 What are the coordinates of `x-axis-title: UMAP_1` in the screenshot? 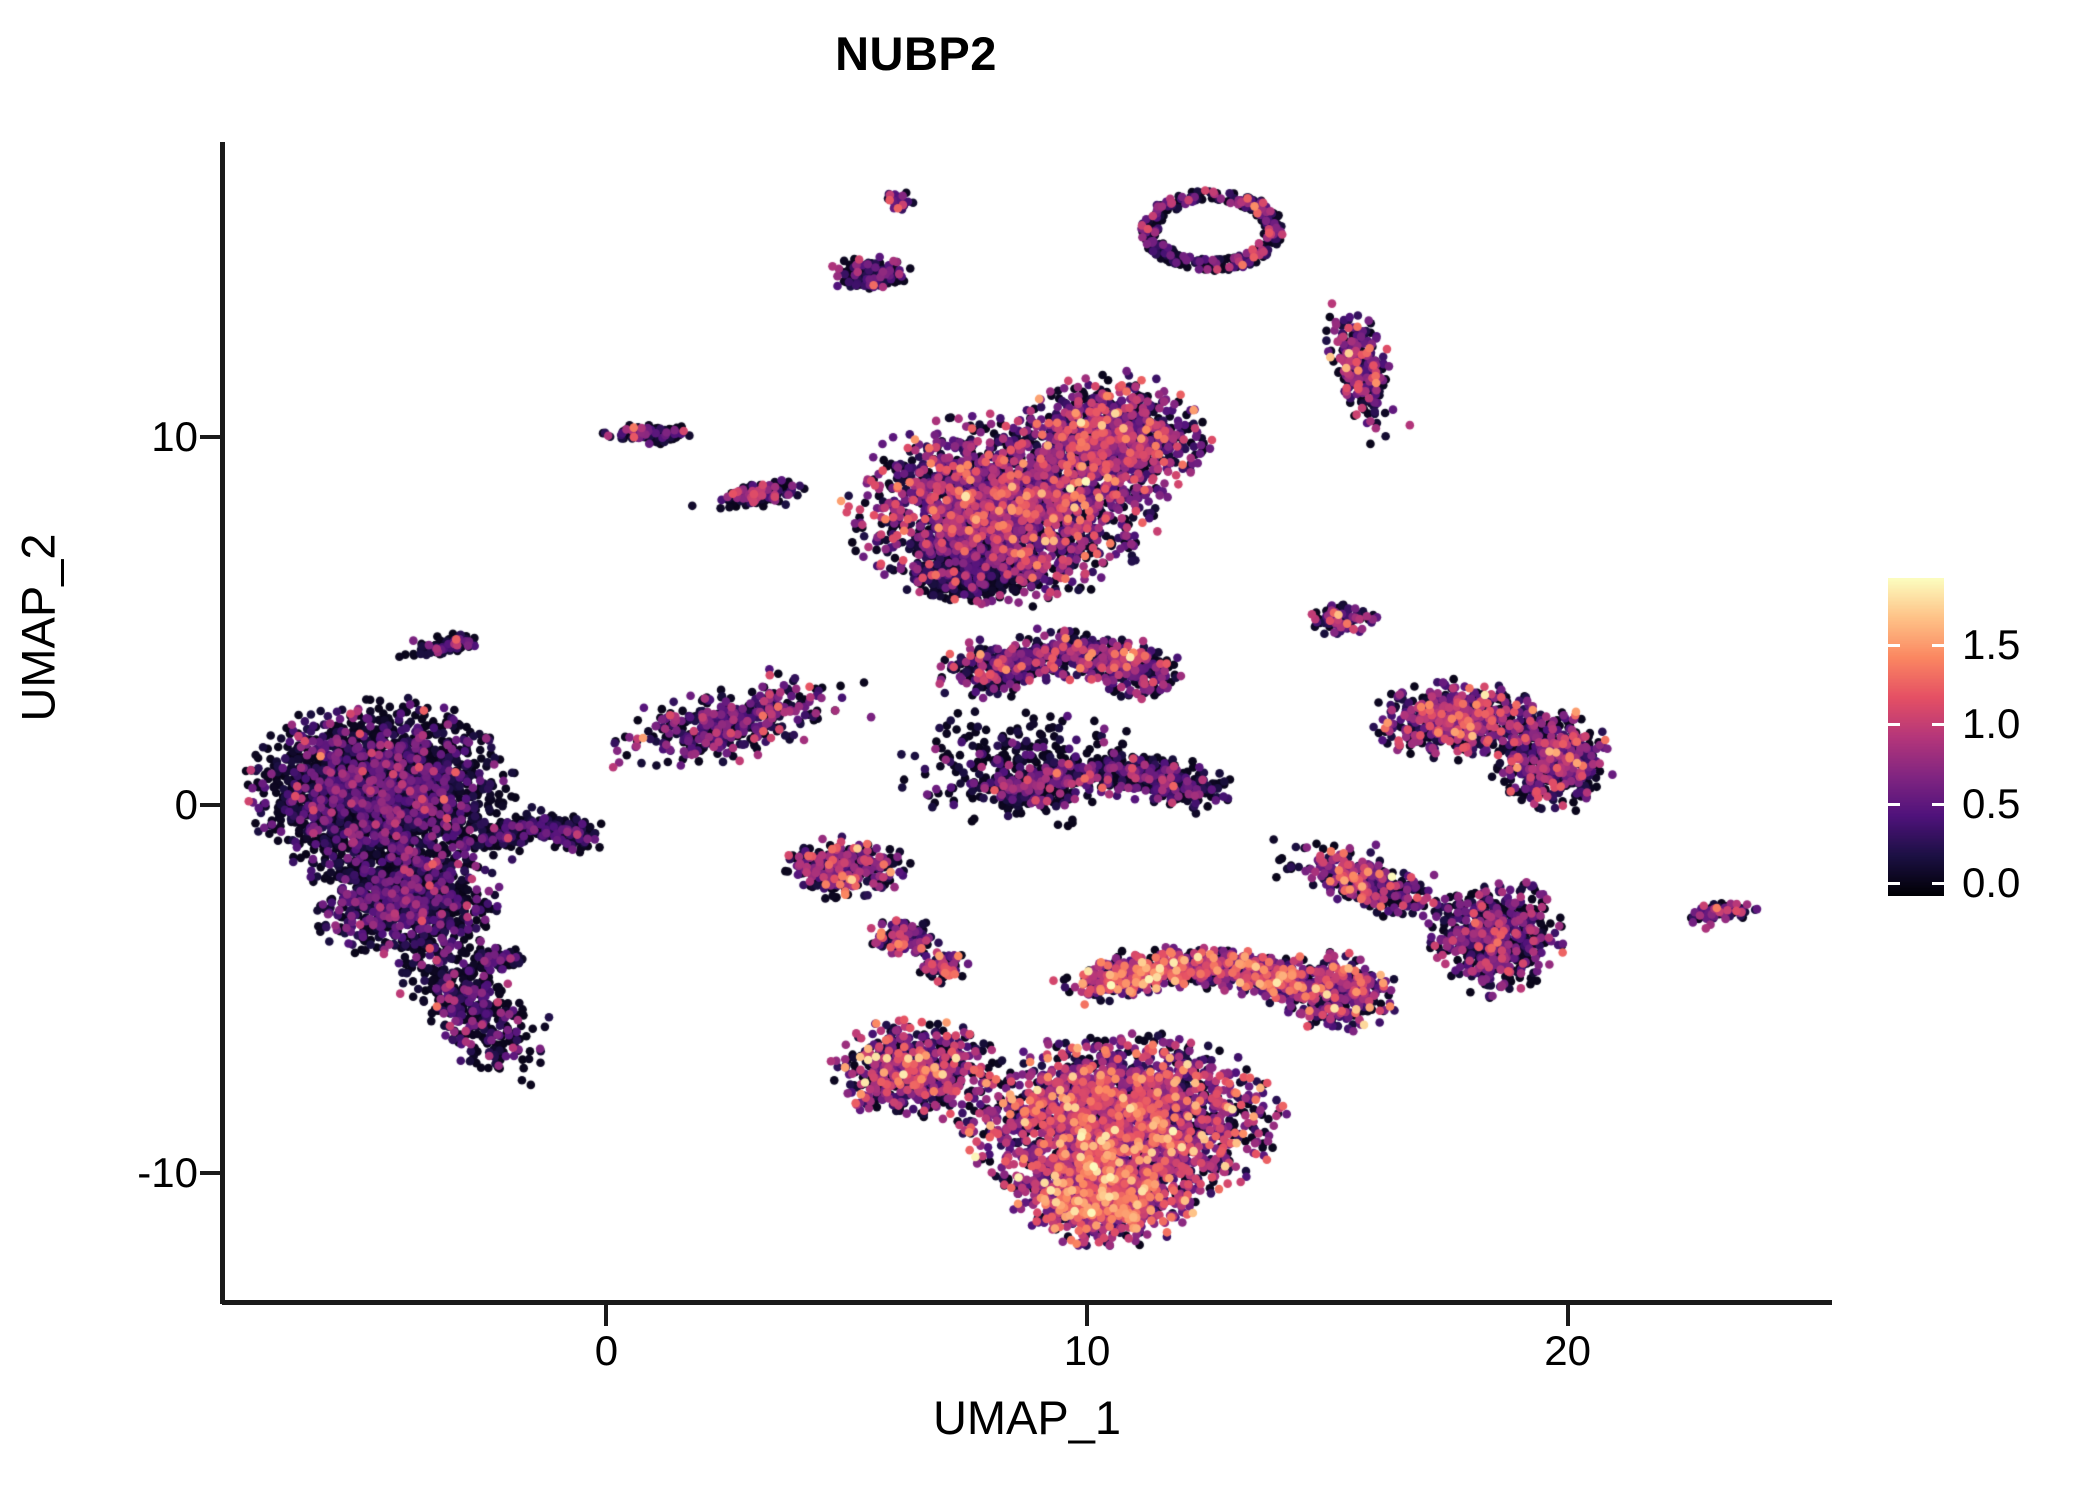 It's located at (1027, 1417).